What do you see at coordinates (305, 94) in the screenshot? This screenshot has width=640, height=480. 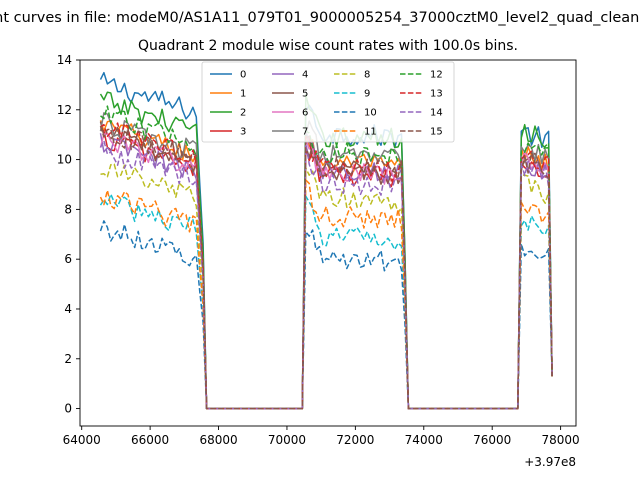 I see `legend-label-5: 5` at bounding box center [305, 94].